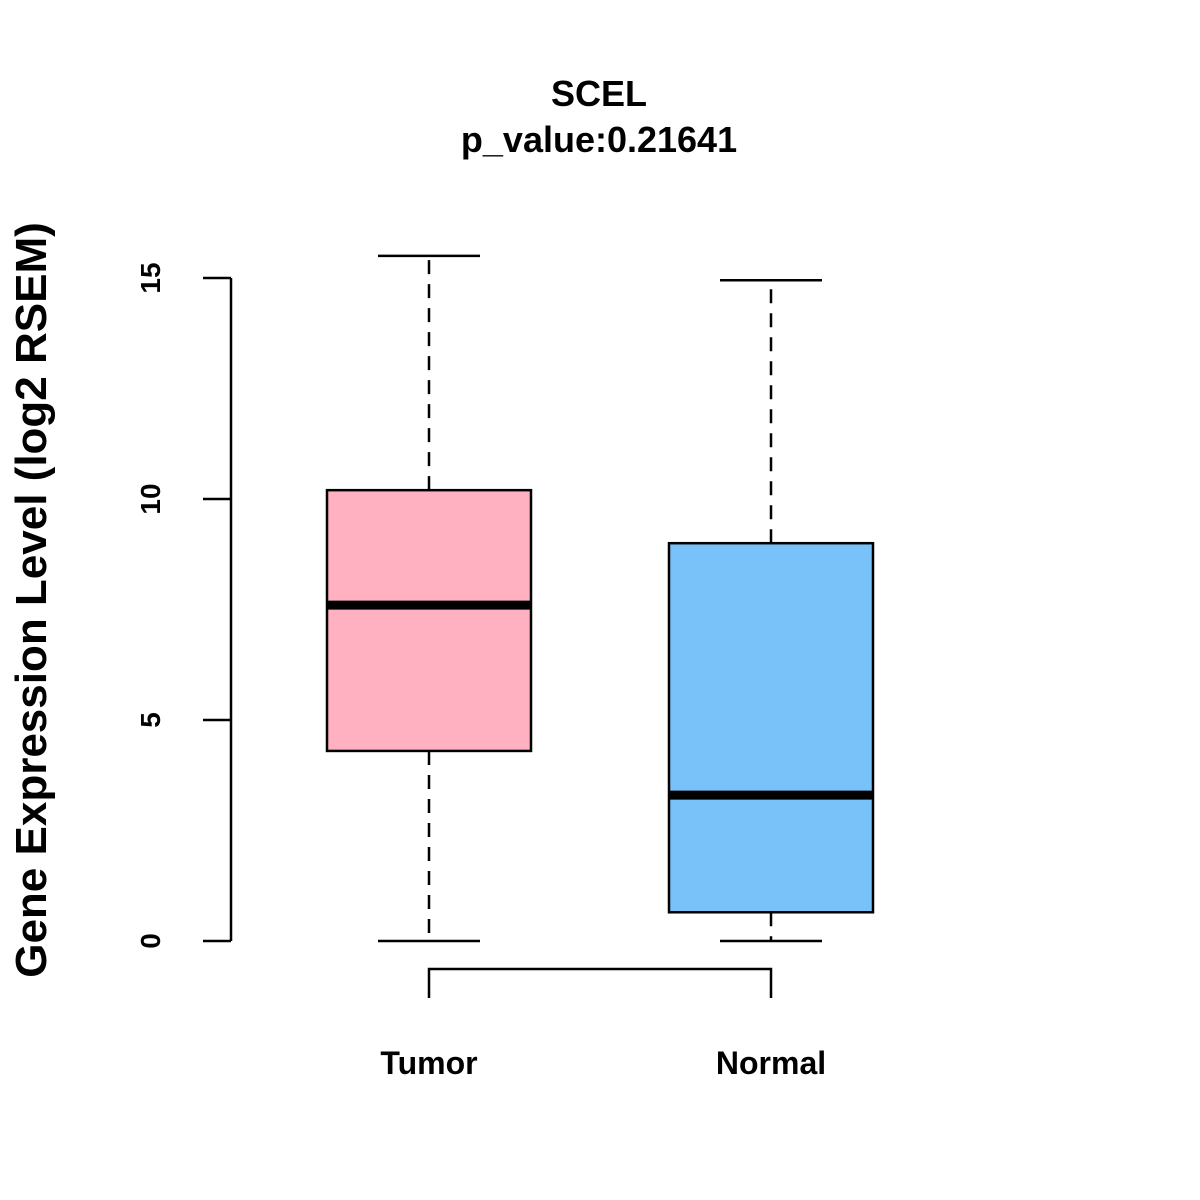 Image resolution: width=1200 pixels, height=1200 pixels. Describe the element at coordinates (771, 1063) in the screenshot. I see `x-label-normal: Normal` at that location.